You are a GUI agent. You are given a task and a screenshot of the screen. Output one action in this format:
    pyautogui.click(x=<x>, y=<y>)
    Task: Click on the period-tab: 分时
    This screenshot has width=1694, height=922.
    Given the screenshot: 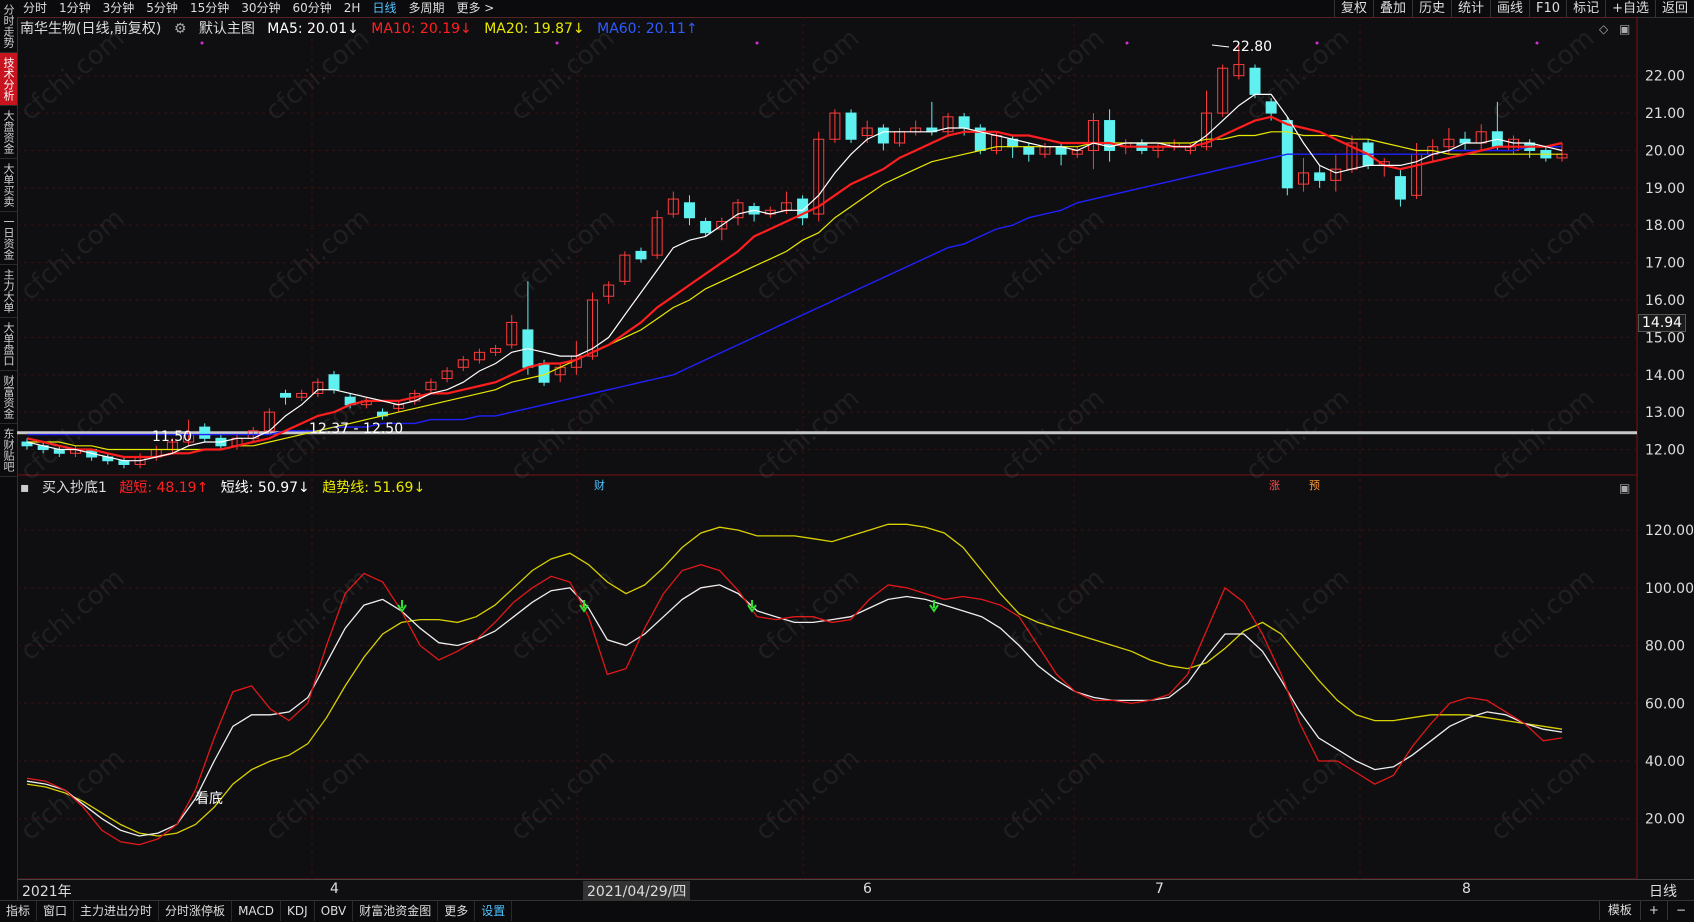 What is the action you would take?
    pyautogui.click(x=35, y=8)
    